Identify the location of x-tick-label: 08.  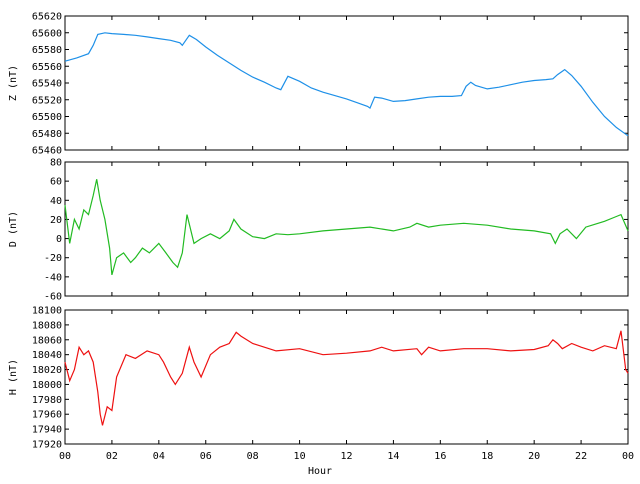
(253, 456).